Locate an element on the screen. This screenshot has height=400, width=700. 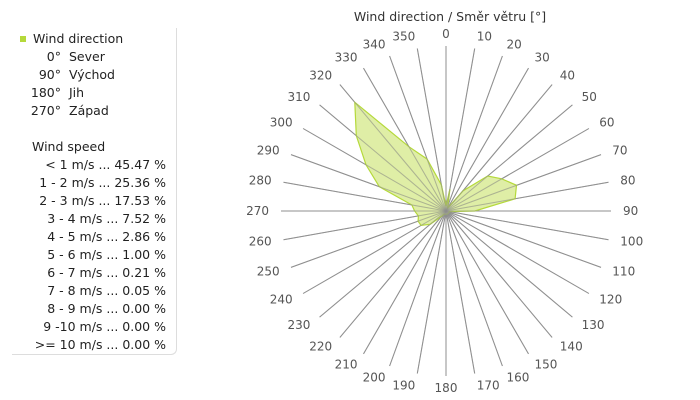
direction-tick-label: 330 is located at coordinates (346, 58).